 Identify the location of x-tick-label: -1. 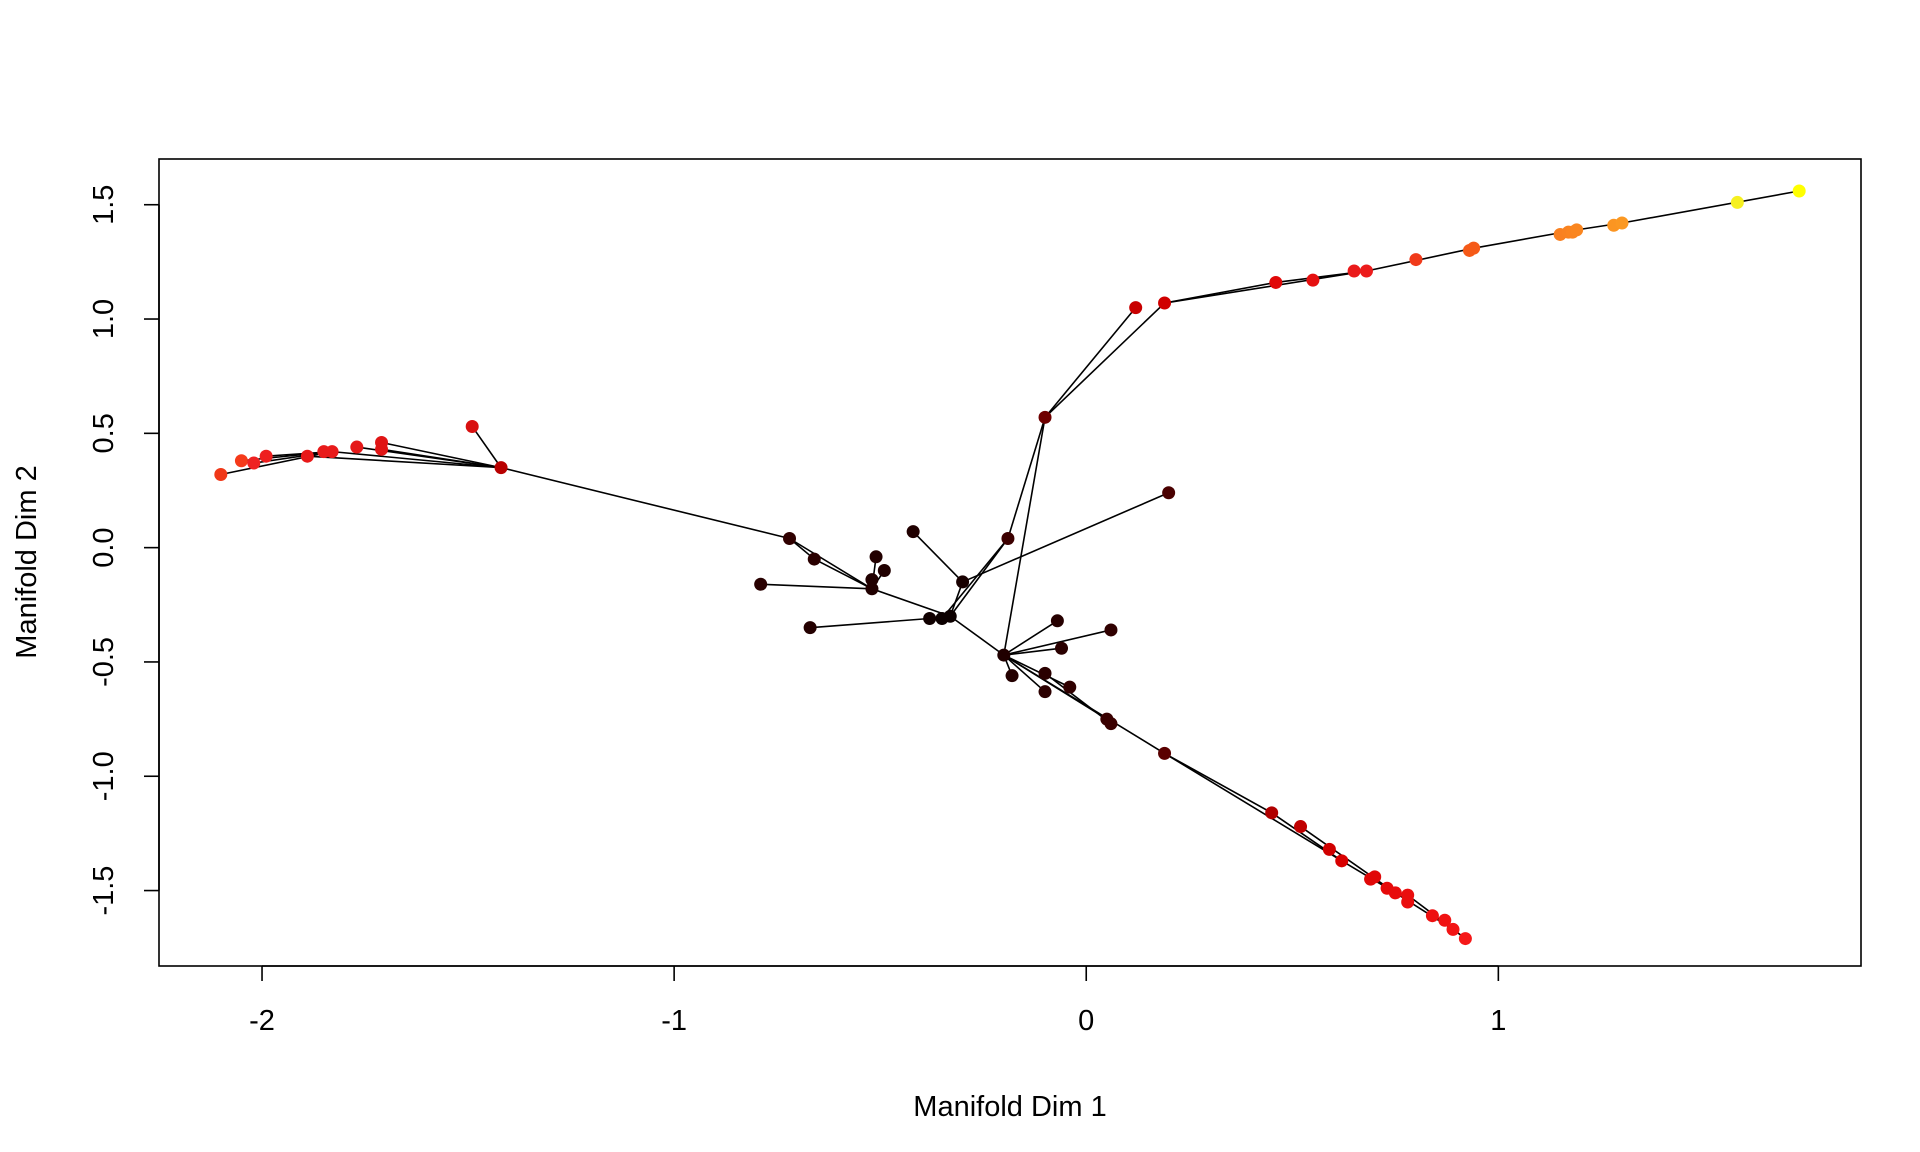
(674, 1021).